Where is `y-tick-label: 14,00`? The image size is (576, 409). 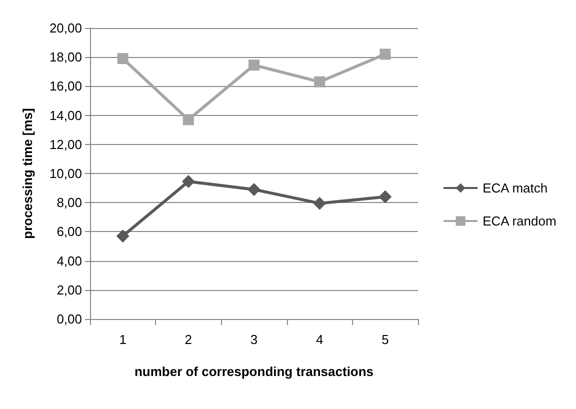 y-tick-label: 14,00 is located at coordinates (65, 115).